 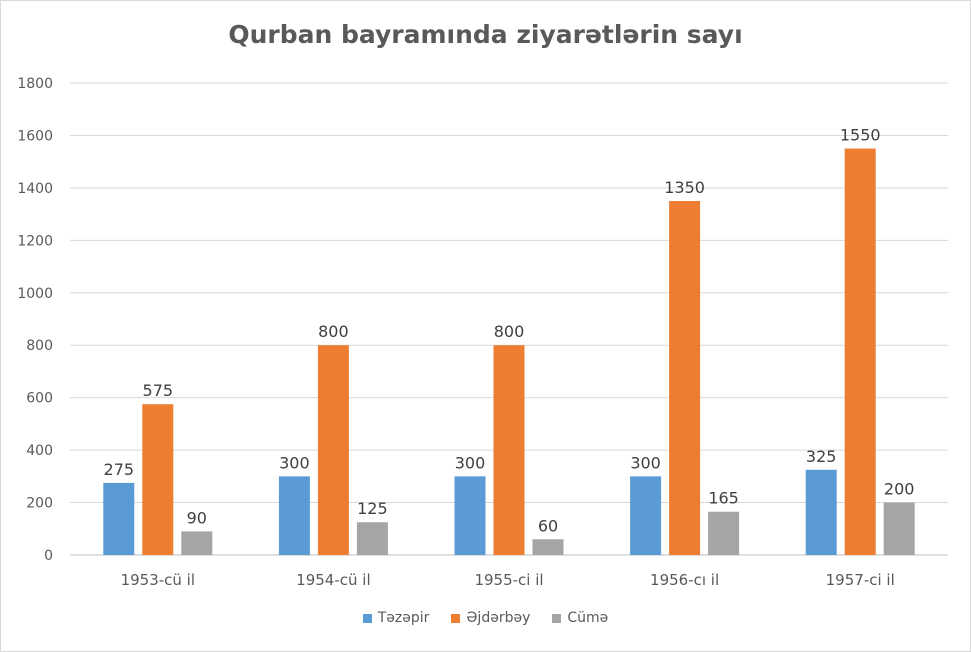 I want to click on x-tick-label: 1955-ci il, so click(x=508, y=580).